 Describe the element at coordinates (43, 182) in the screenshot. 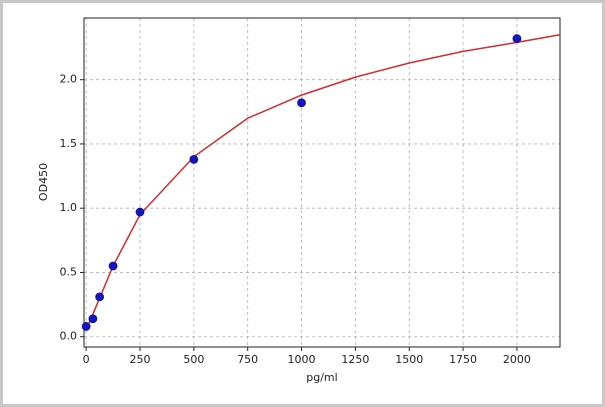

I see `y-axis-label: OD450` at that location.